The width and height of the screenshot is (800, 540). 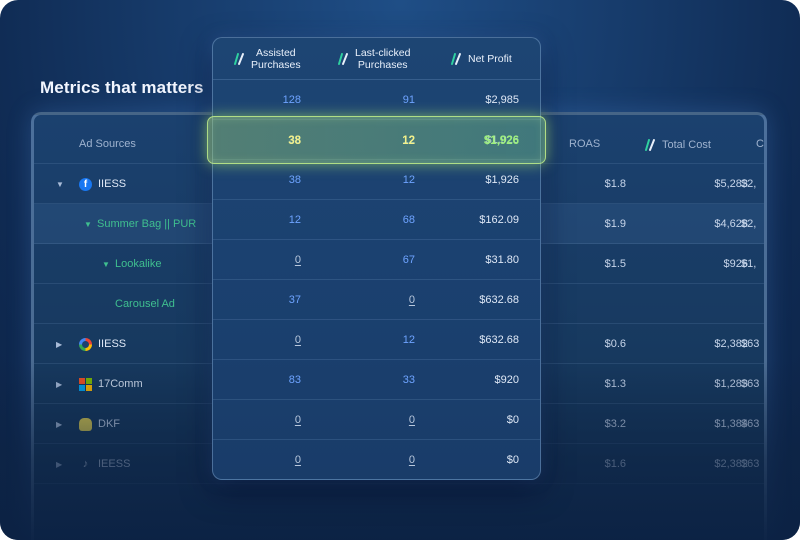 I want to click on facebook-icon: f, so click(x=85, y=184).